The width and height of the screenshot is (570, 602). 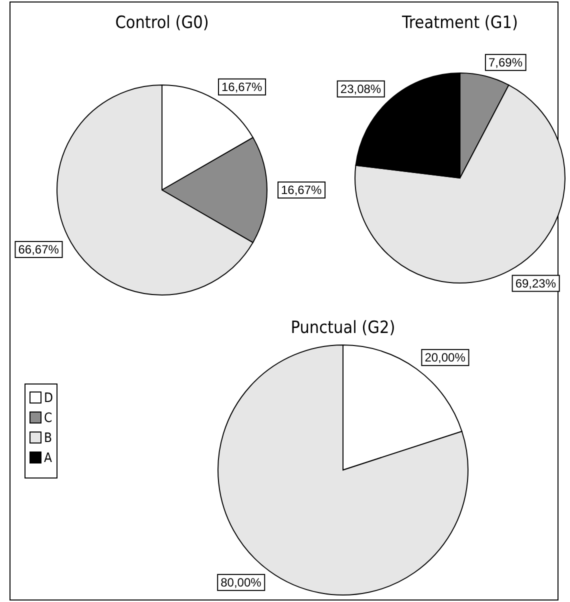 What do you see at coordinates (459, 23) in the screenshot?
I see `chart-title: Treatment (G1)` at bounding box center [459, 23].